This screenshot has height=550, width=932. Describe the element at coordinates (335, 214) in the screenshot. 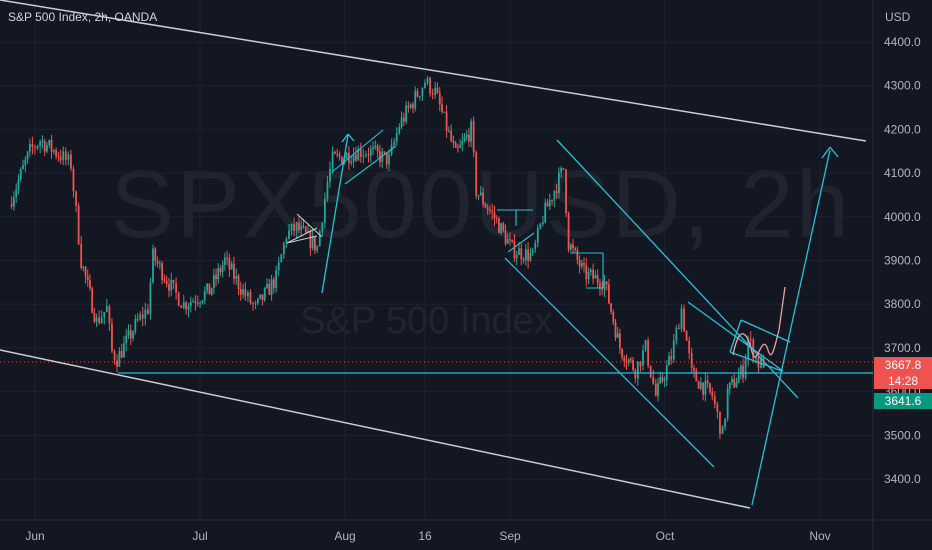

I see `early-arrow` at that location.